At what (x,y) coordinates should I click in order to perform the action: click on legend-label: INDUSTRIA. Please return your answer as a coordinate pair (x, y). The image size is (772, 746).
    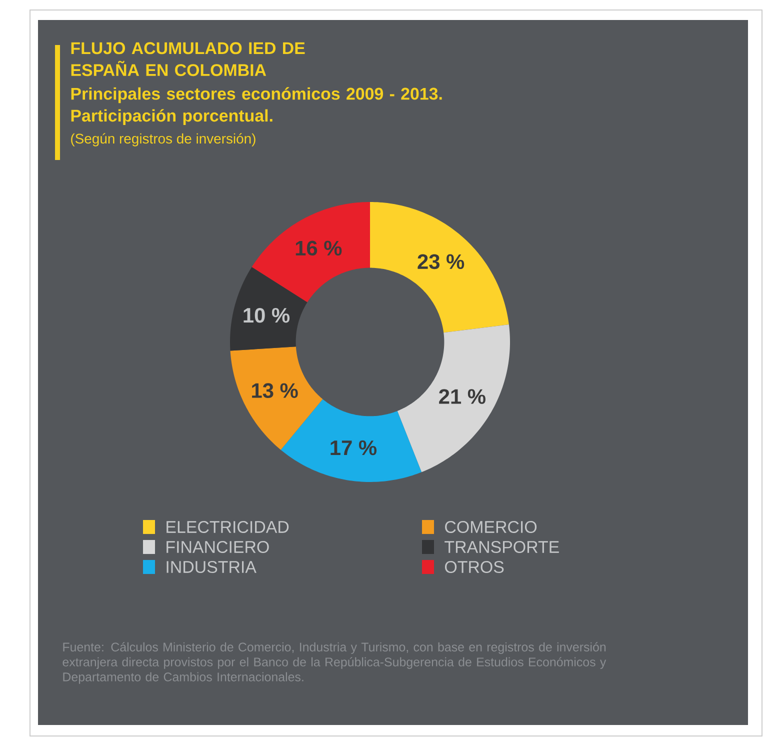
    Looking at the image, I should click on (211, 566).